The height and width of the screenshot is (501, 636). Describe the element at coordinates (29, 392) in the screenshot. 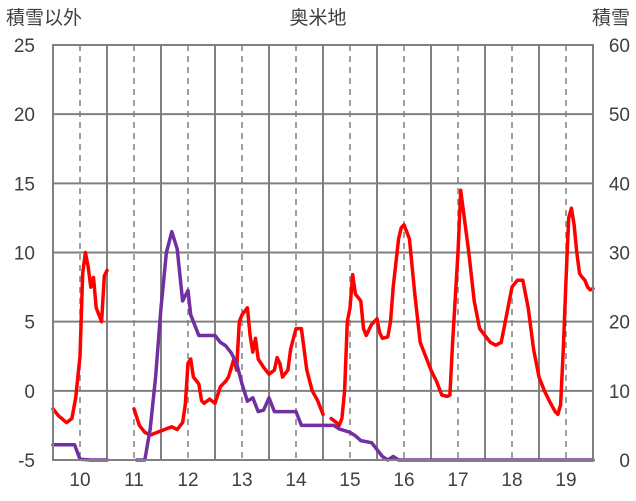

I see `left-tick-label: 0` at that location.